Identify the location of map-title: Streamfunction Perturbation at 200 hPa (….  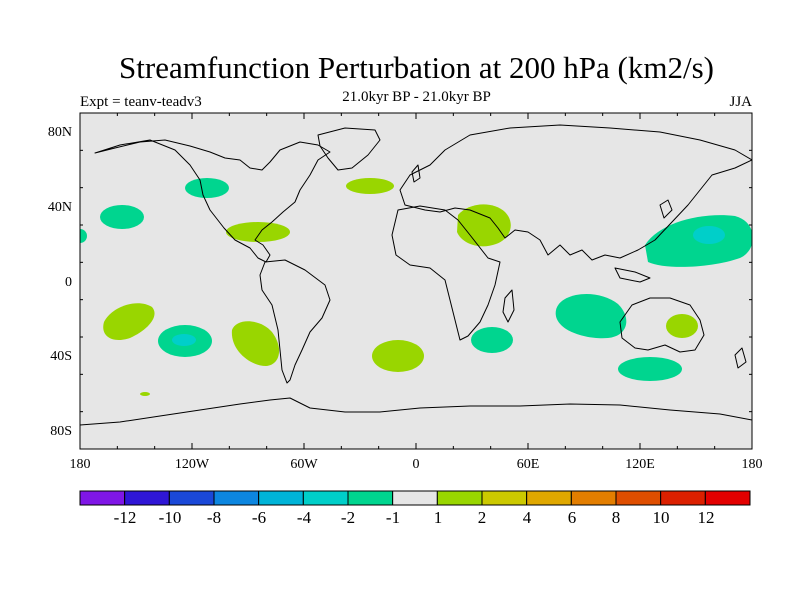
(416, 67).